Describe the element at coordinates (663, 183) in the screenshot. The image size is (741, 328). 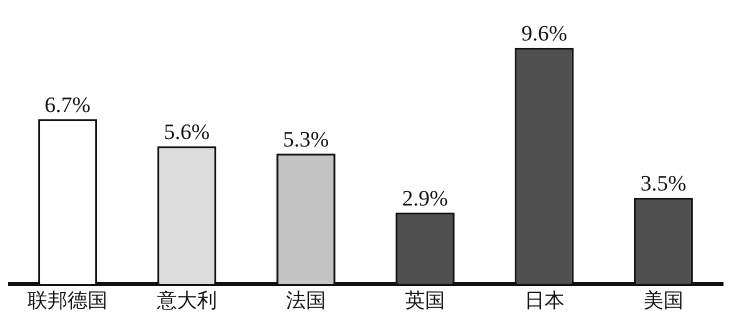
I see `data-label: 3.5%` at that location.